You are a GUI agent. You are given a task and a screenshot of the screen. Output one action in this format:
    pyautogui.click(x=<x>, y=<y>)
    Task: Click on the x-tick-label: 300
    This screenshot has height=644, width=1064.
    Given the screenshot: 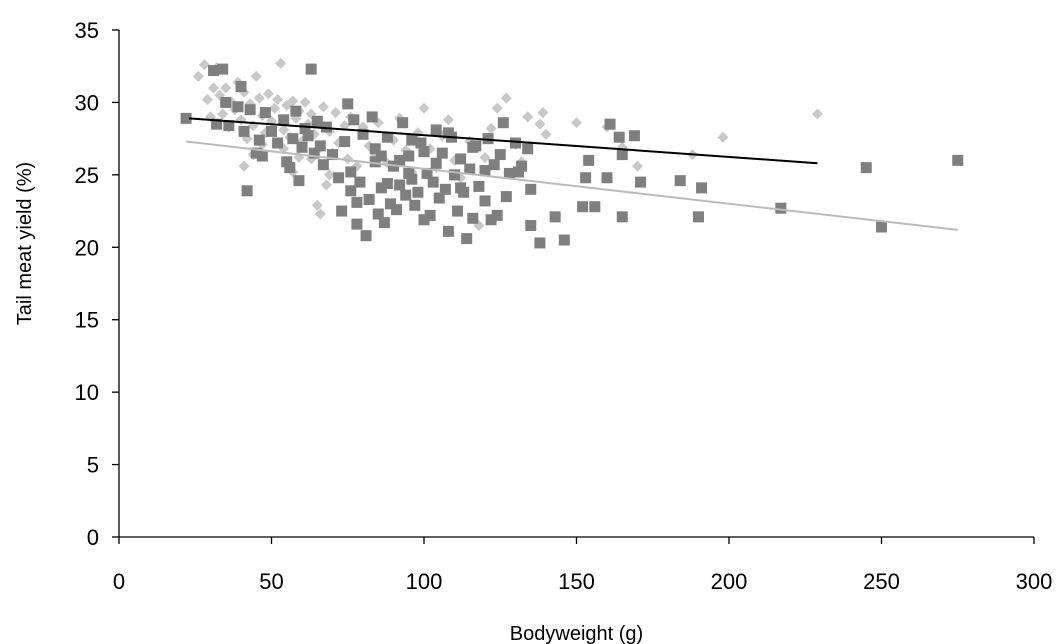 What is the action you would take?
    pyautogui.click(x=1034, y=581)
    